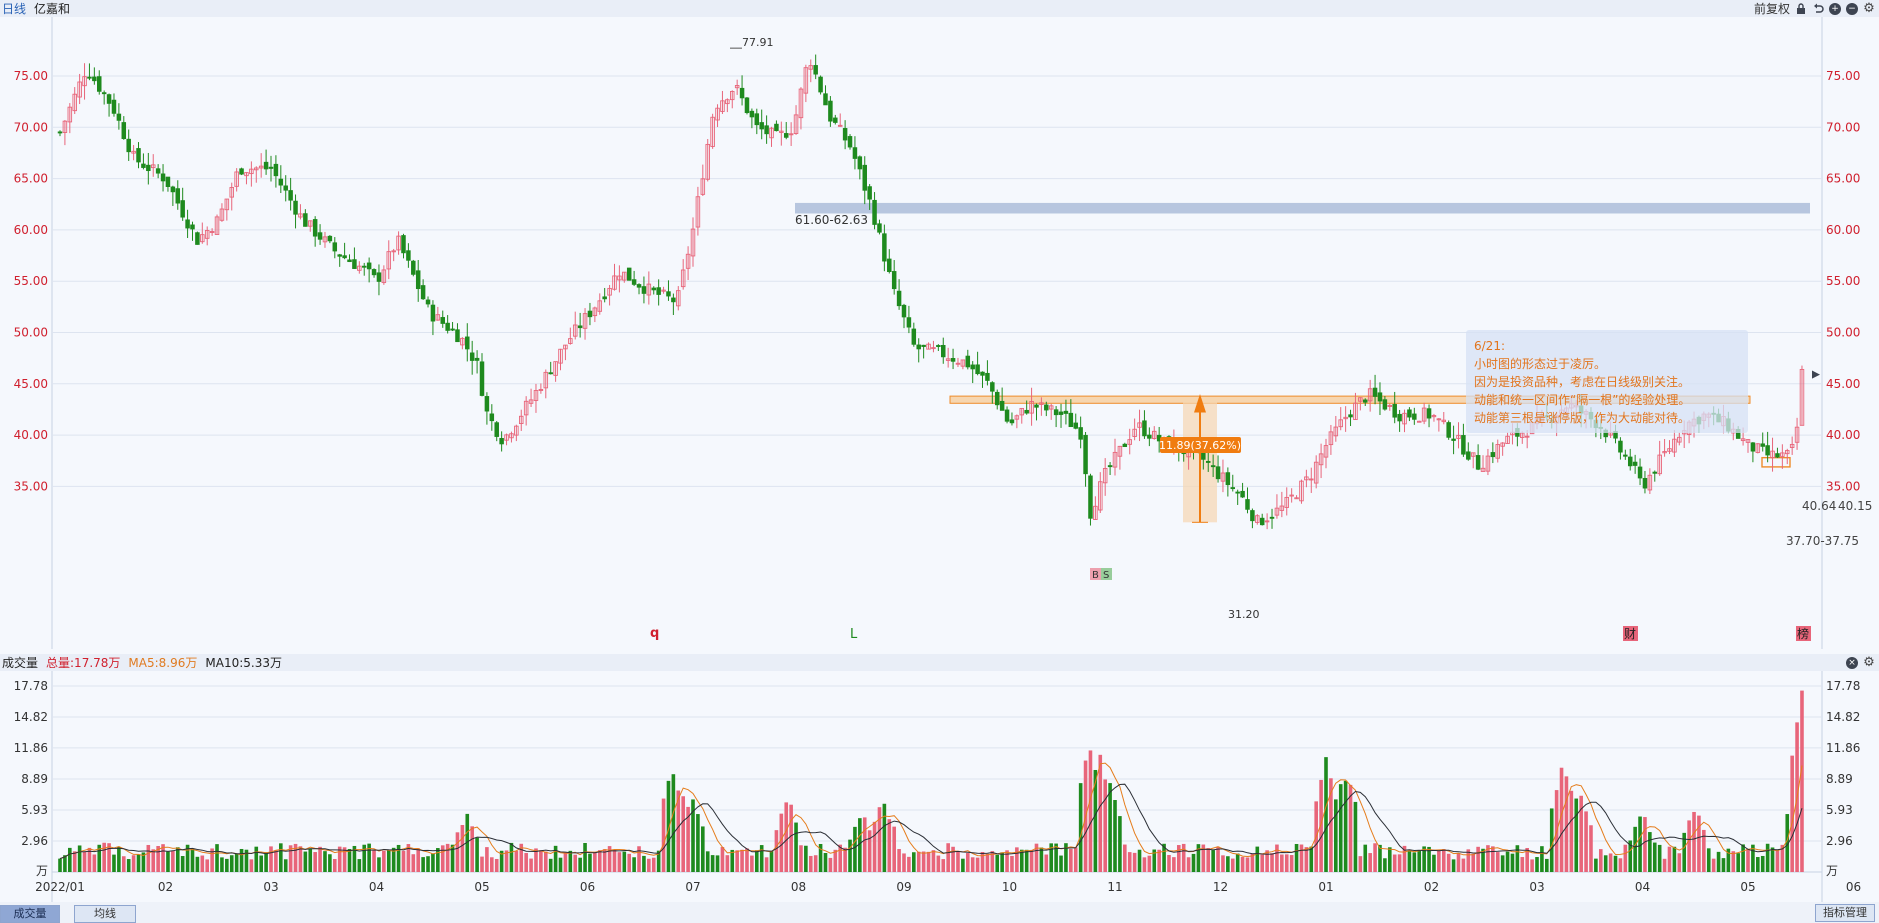 The height and width of the screenshot is (923, 1879). What do you see at coordinates (14, 9) in the screenshot?
I see `period-selector: 日线` at bounding box center [14, 9].